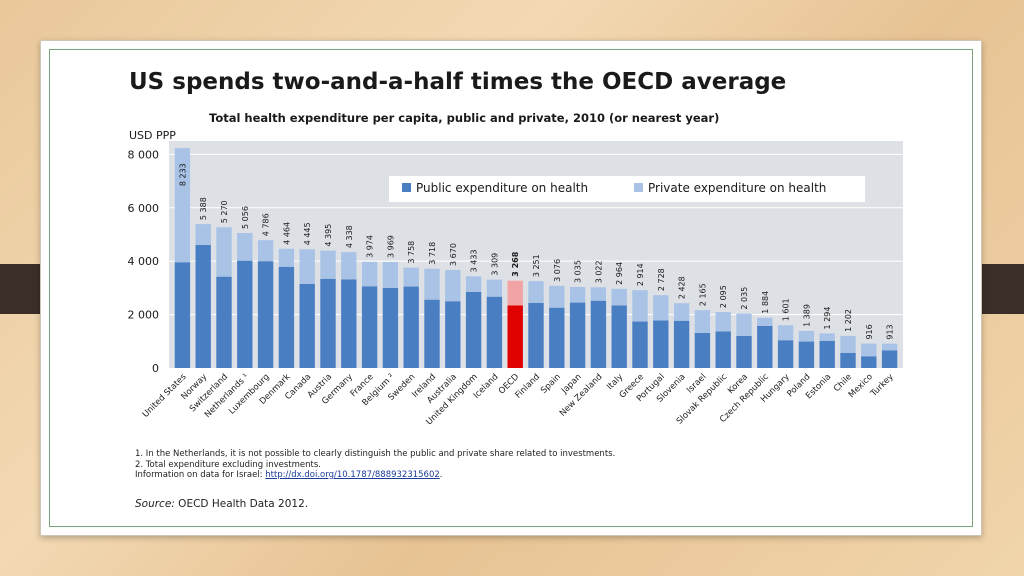  What do you see at coordinates (245, 217) in the screenshot?
I see `data-label: 5 056` at bounding box center [245, 217].